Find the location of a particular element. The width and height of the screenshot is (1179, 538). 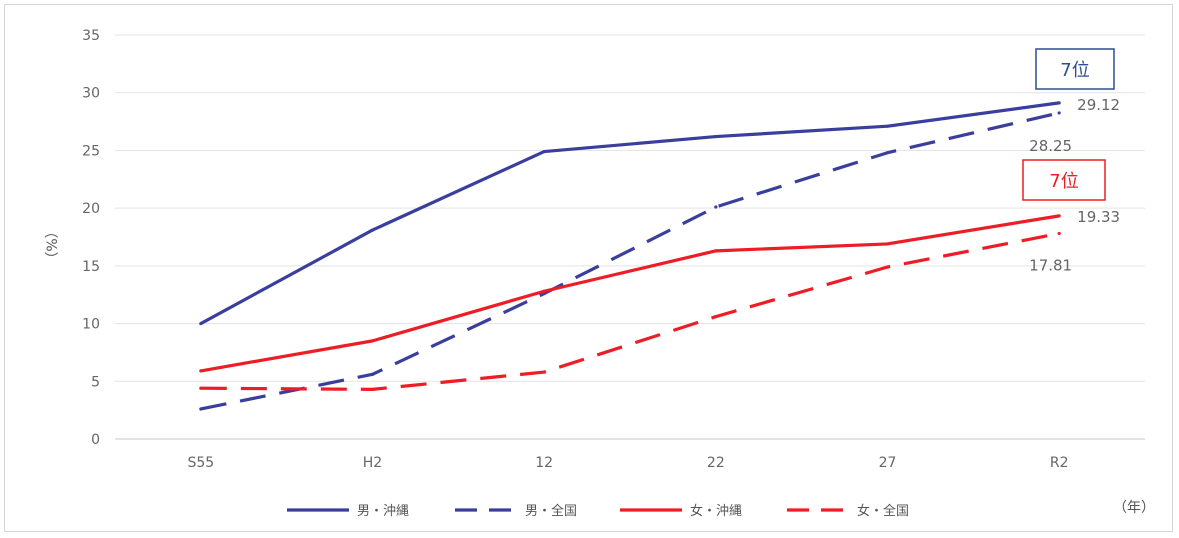

x-tick-label: H2 is located at coordinates (372, 463).